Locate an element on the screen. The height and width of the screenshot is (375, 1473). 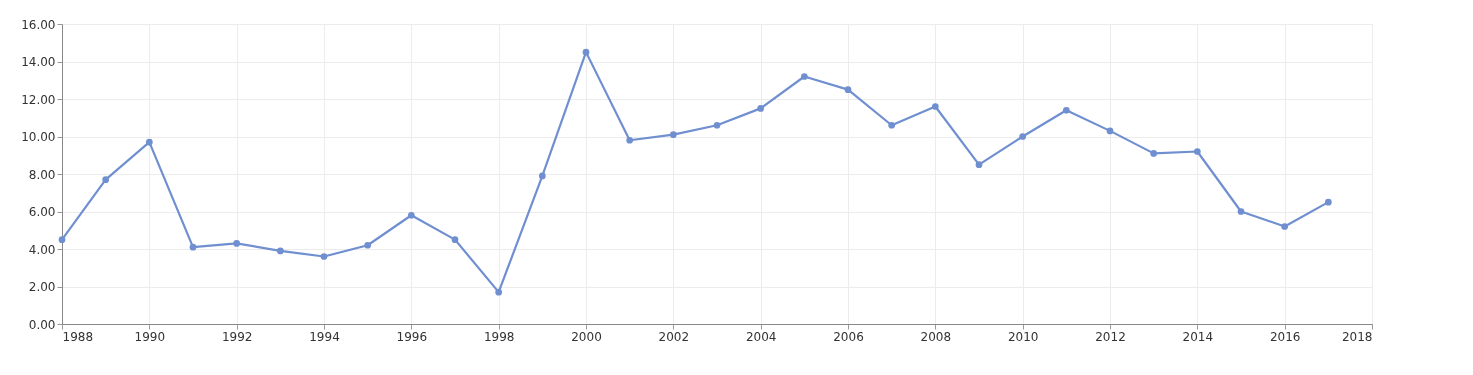
y-tick-label: 14.00 is located at coordinates (38, 62).